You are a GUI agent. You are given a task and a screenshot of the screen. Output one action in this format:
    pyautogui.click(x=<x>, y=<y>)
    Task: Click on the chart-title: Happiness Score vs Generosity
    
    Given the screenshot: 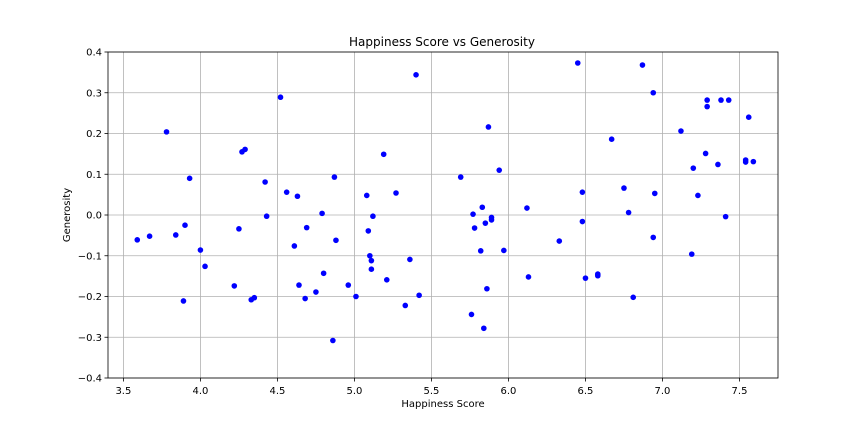 What is the action you would take?
    pyautogui.click(x=442, y=42)
    